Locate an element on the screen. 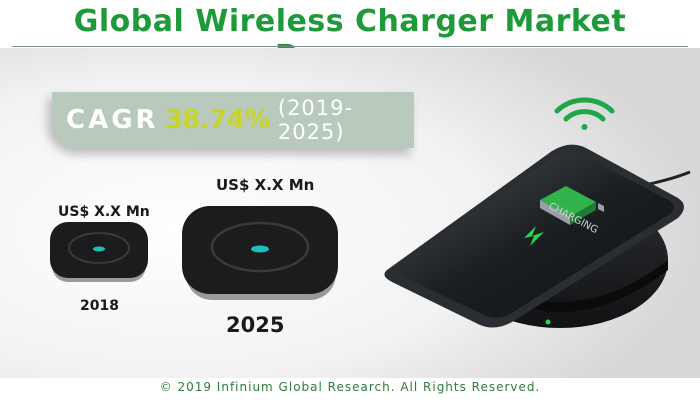 This screenshot has height=400, width=700. title-divider is located at coordinates (350, 46).